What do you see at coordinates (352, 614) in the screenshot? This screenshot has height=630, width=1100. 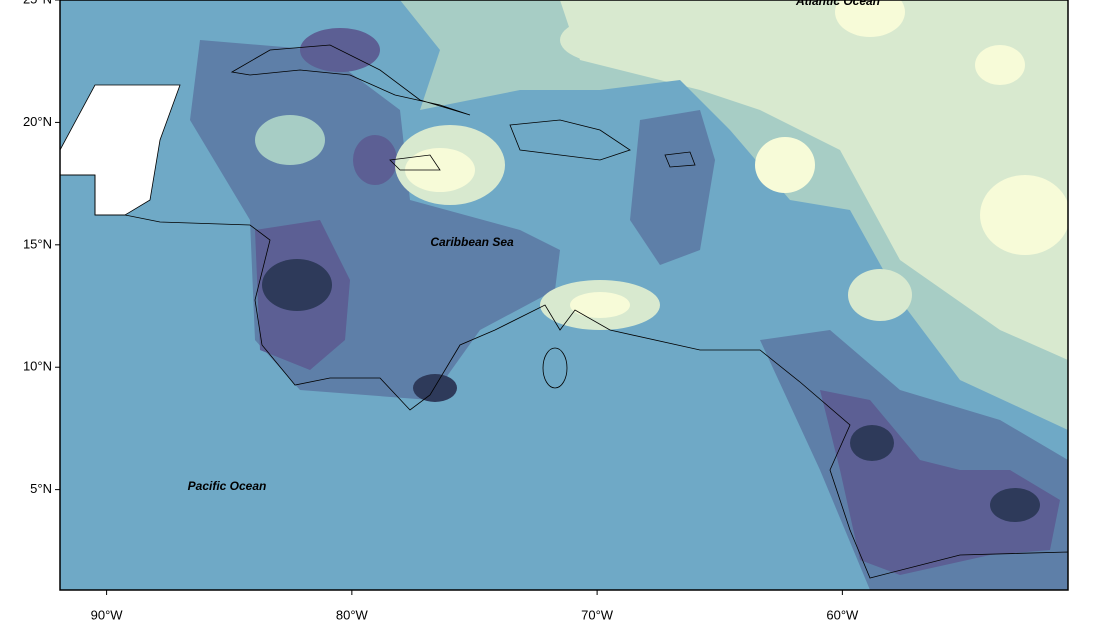 I see `x-tick-label: 80°W` at bounding box center [352, 614].